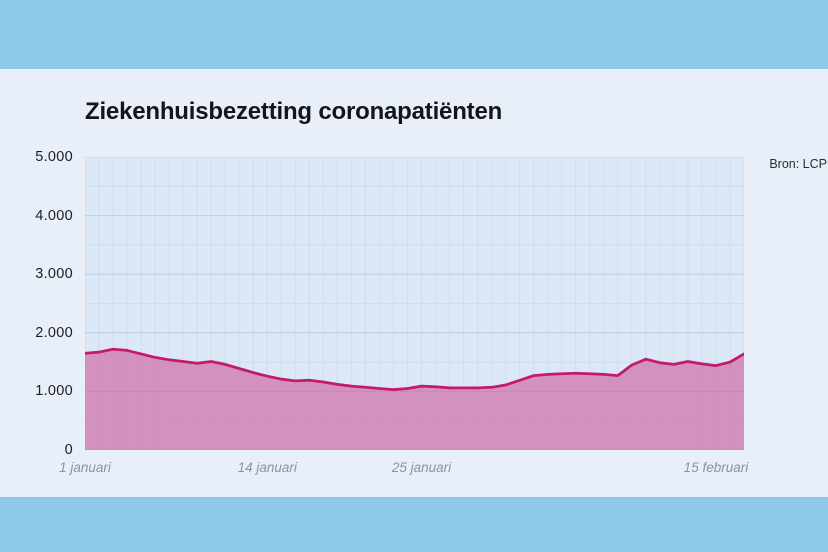 The image size is (828, 552). Describe the element at coordinates (421, 467) in the screenshot. I see `x-axis-label: 25 januari` at that location.